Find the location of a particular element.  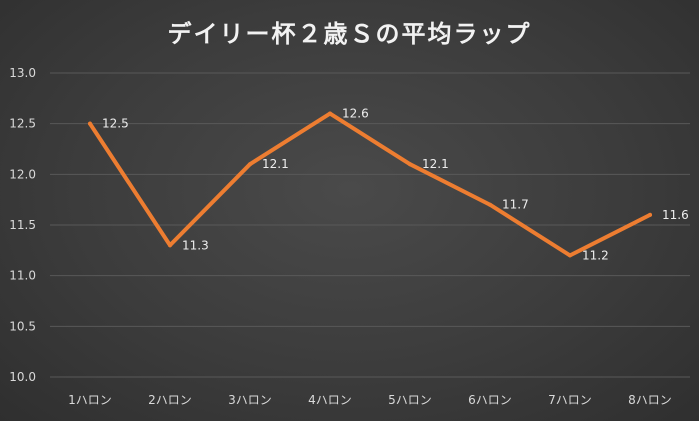

x-tick-label: 6ハロン is located at coordinates (490, 400).